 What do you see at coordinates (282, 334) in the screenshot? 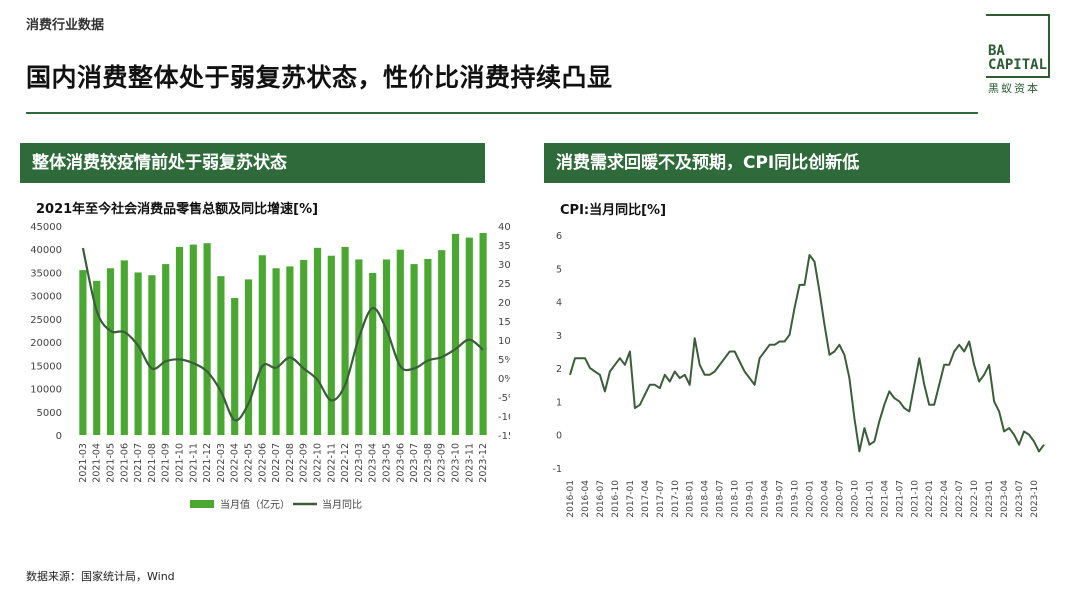
I see `yoy-growth-line` at bounding box center [282, 334].